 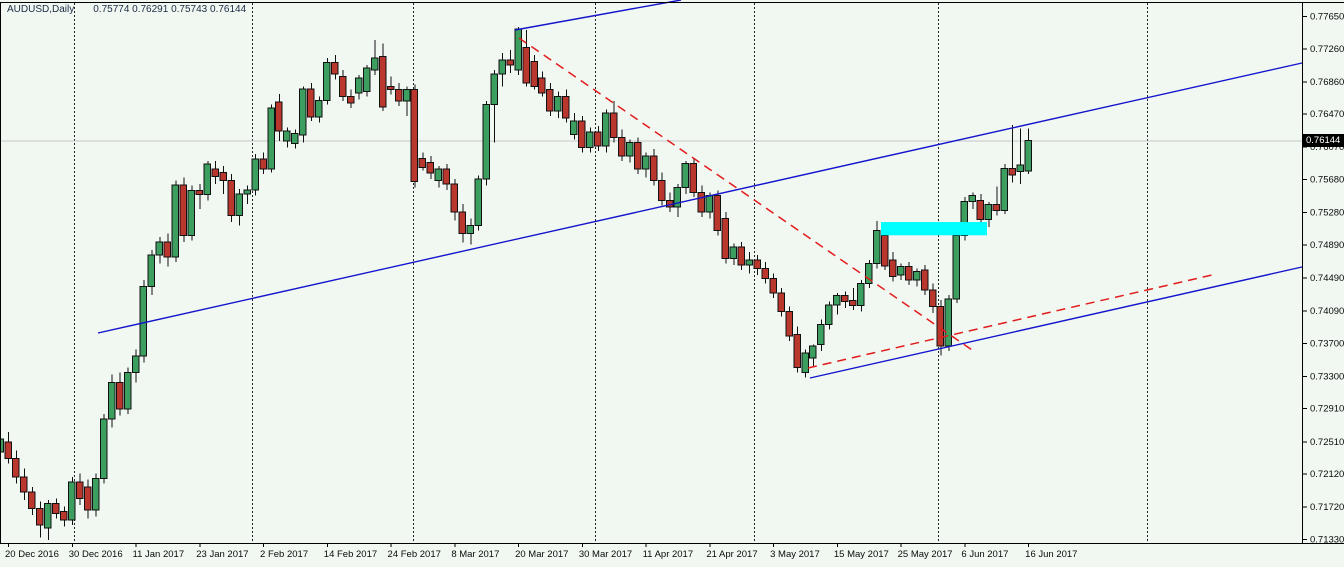 I want to click on price-tick-label: 0.72910, so click(x=1327, y=409).